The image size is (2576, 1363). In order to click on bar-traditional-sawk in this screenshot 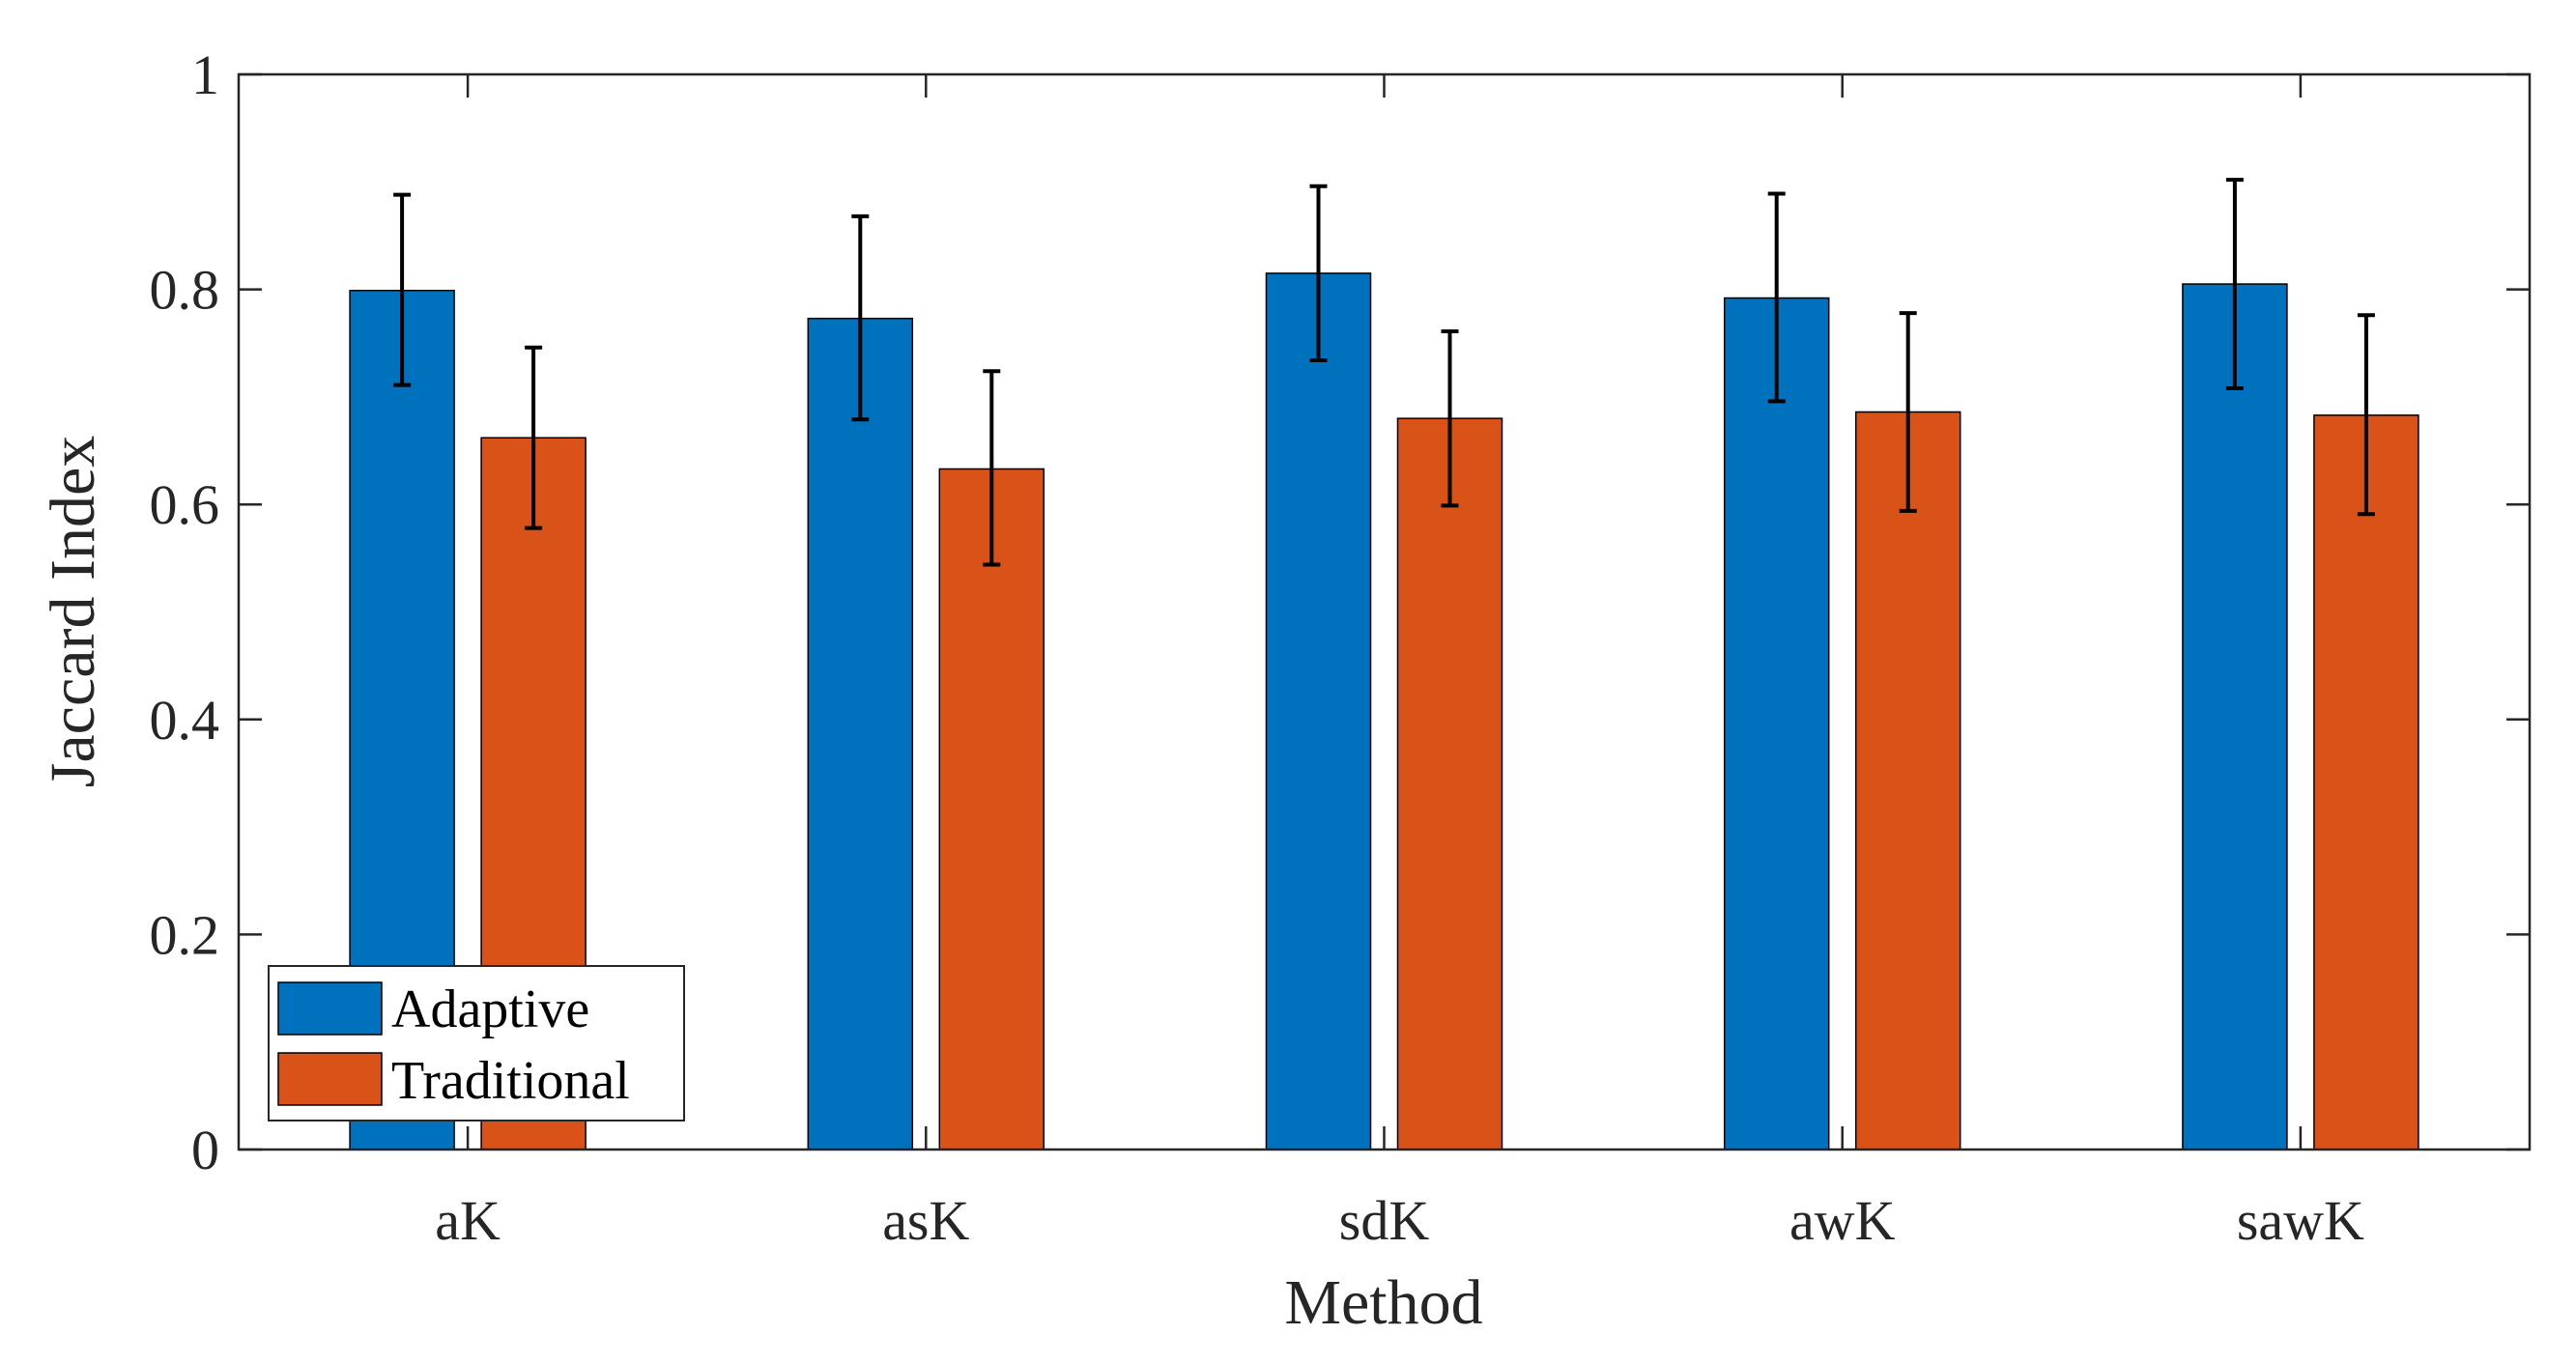, I will do `click(2366, 782)`.